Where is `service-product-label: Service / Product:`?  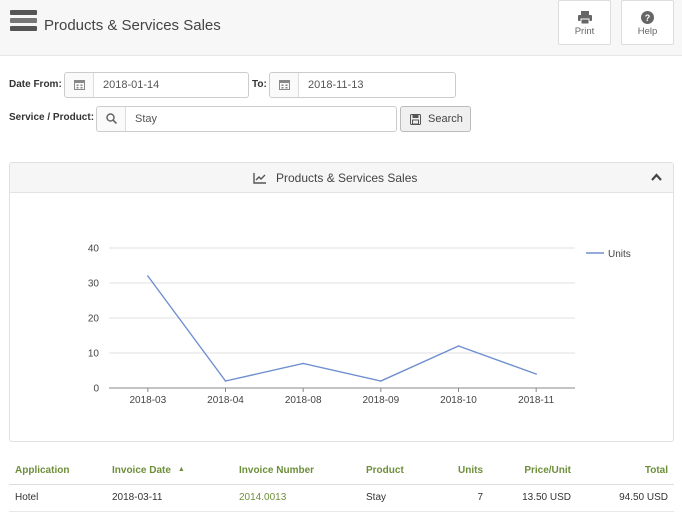 service-product-label: Service / Product: is located at coordinates (52, 117).